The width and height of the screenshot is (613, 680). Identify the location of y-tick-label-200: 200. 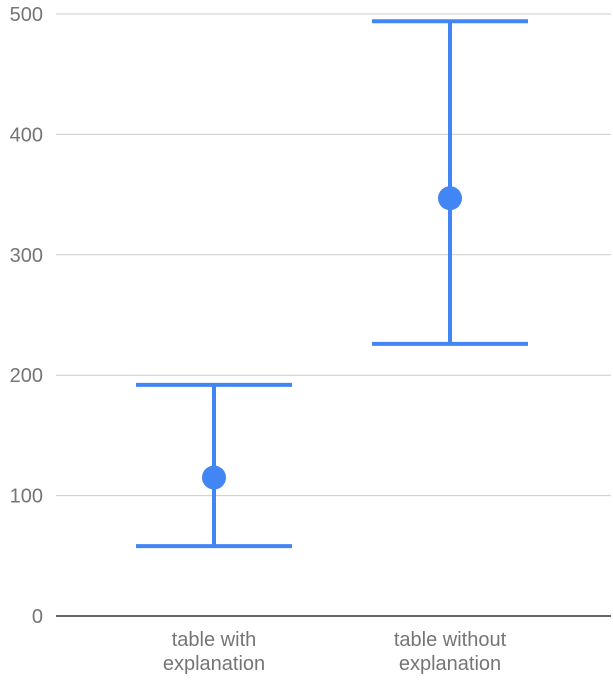
(26, 376).